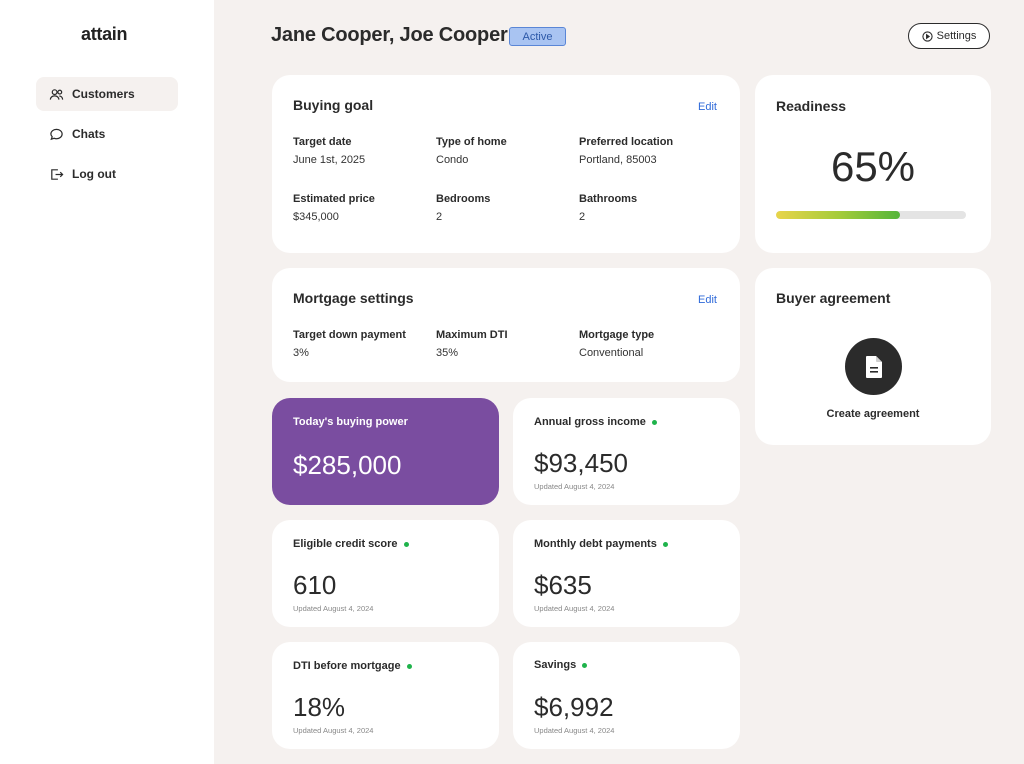 Image resolution: width=1024 pixels, height=764 pixels. What do you see at coordinates (104, 34) in the screenshot?
I see `app-logo: attain` at bounding box center [104, 34].